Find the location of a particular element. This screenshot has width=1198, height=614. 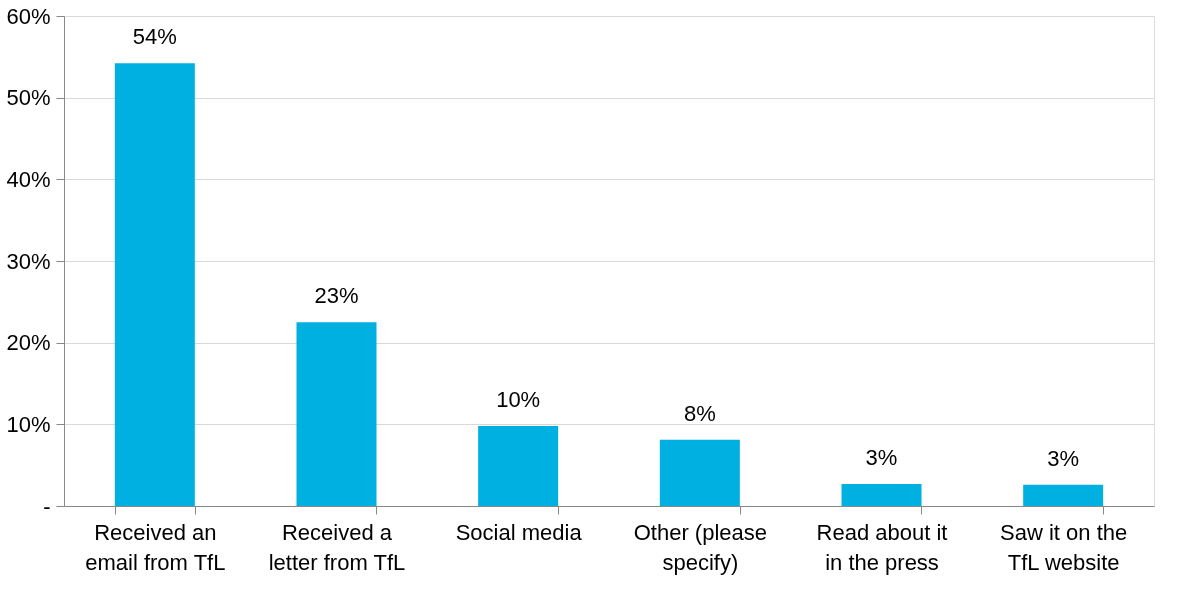

data-label: 8% is located at coordinates (699, 413).